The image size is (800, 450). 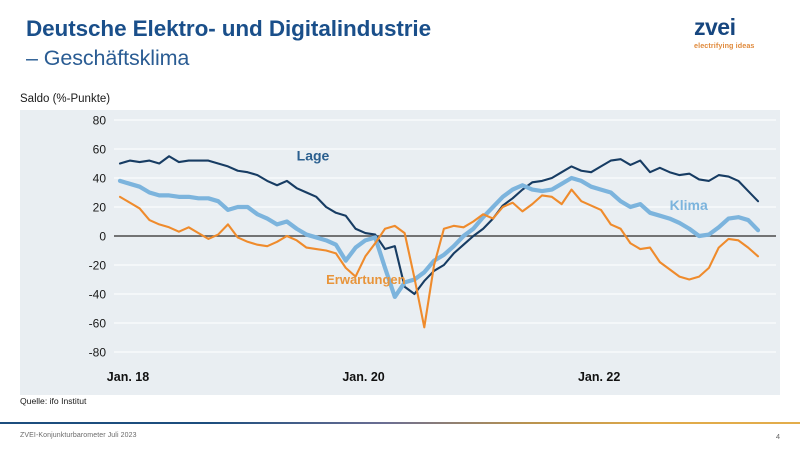 I want to click on title-line-1: Deutsche Elektro- und Digitalindustrie, so click(x=229, y=28).